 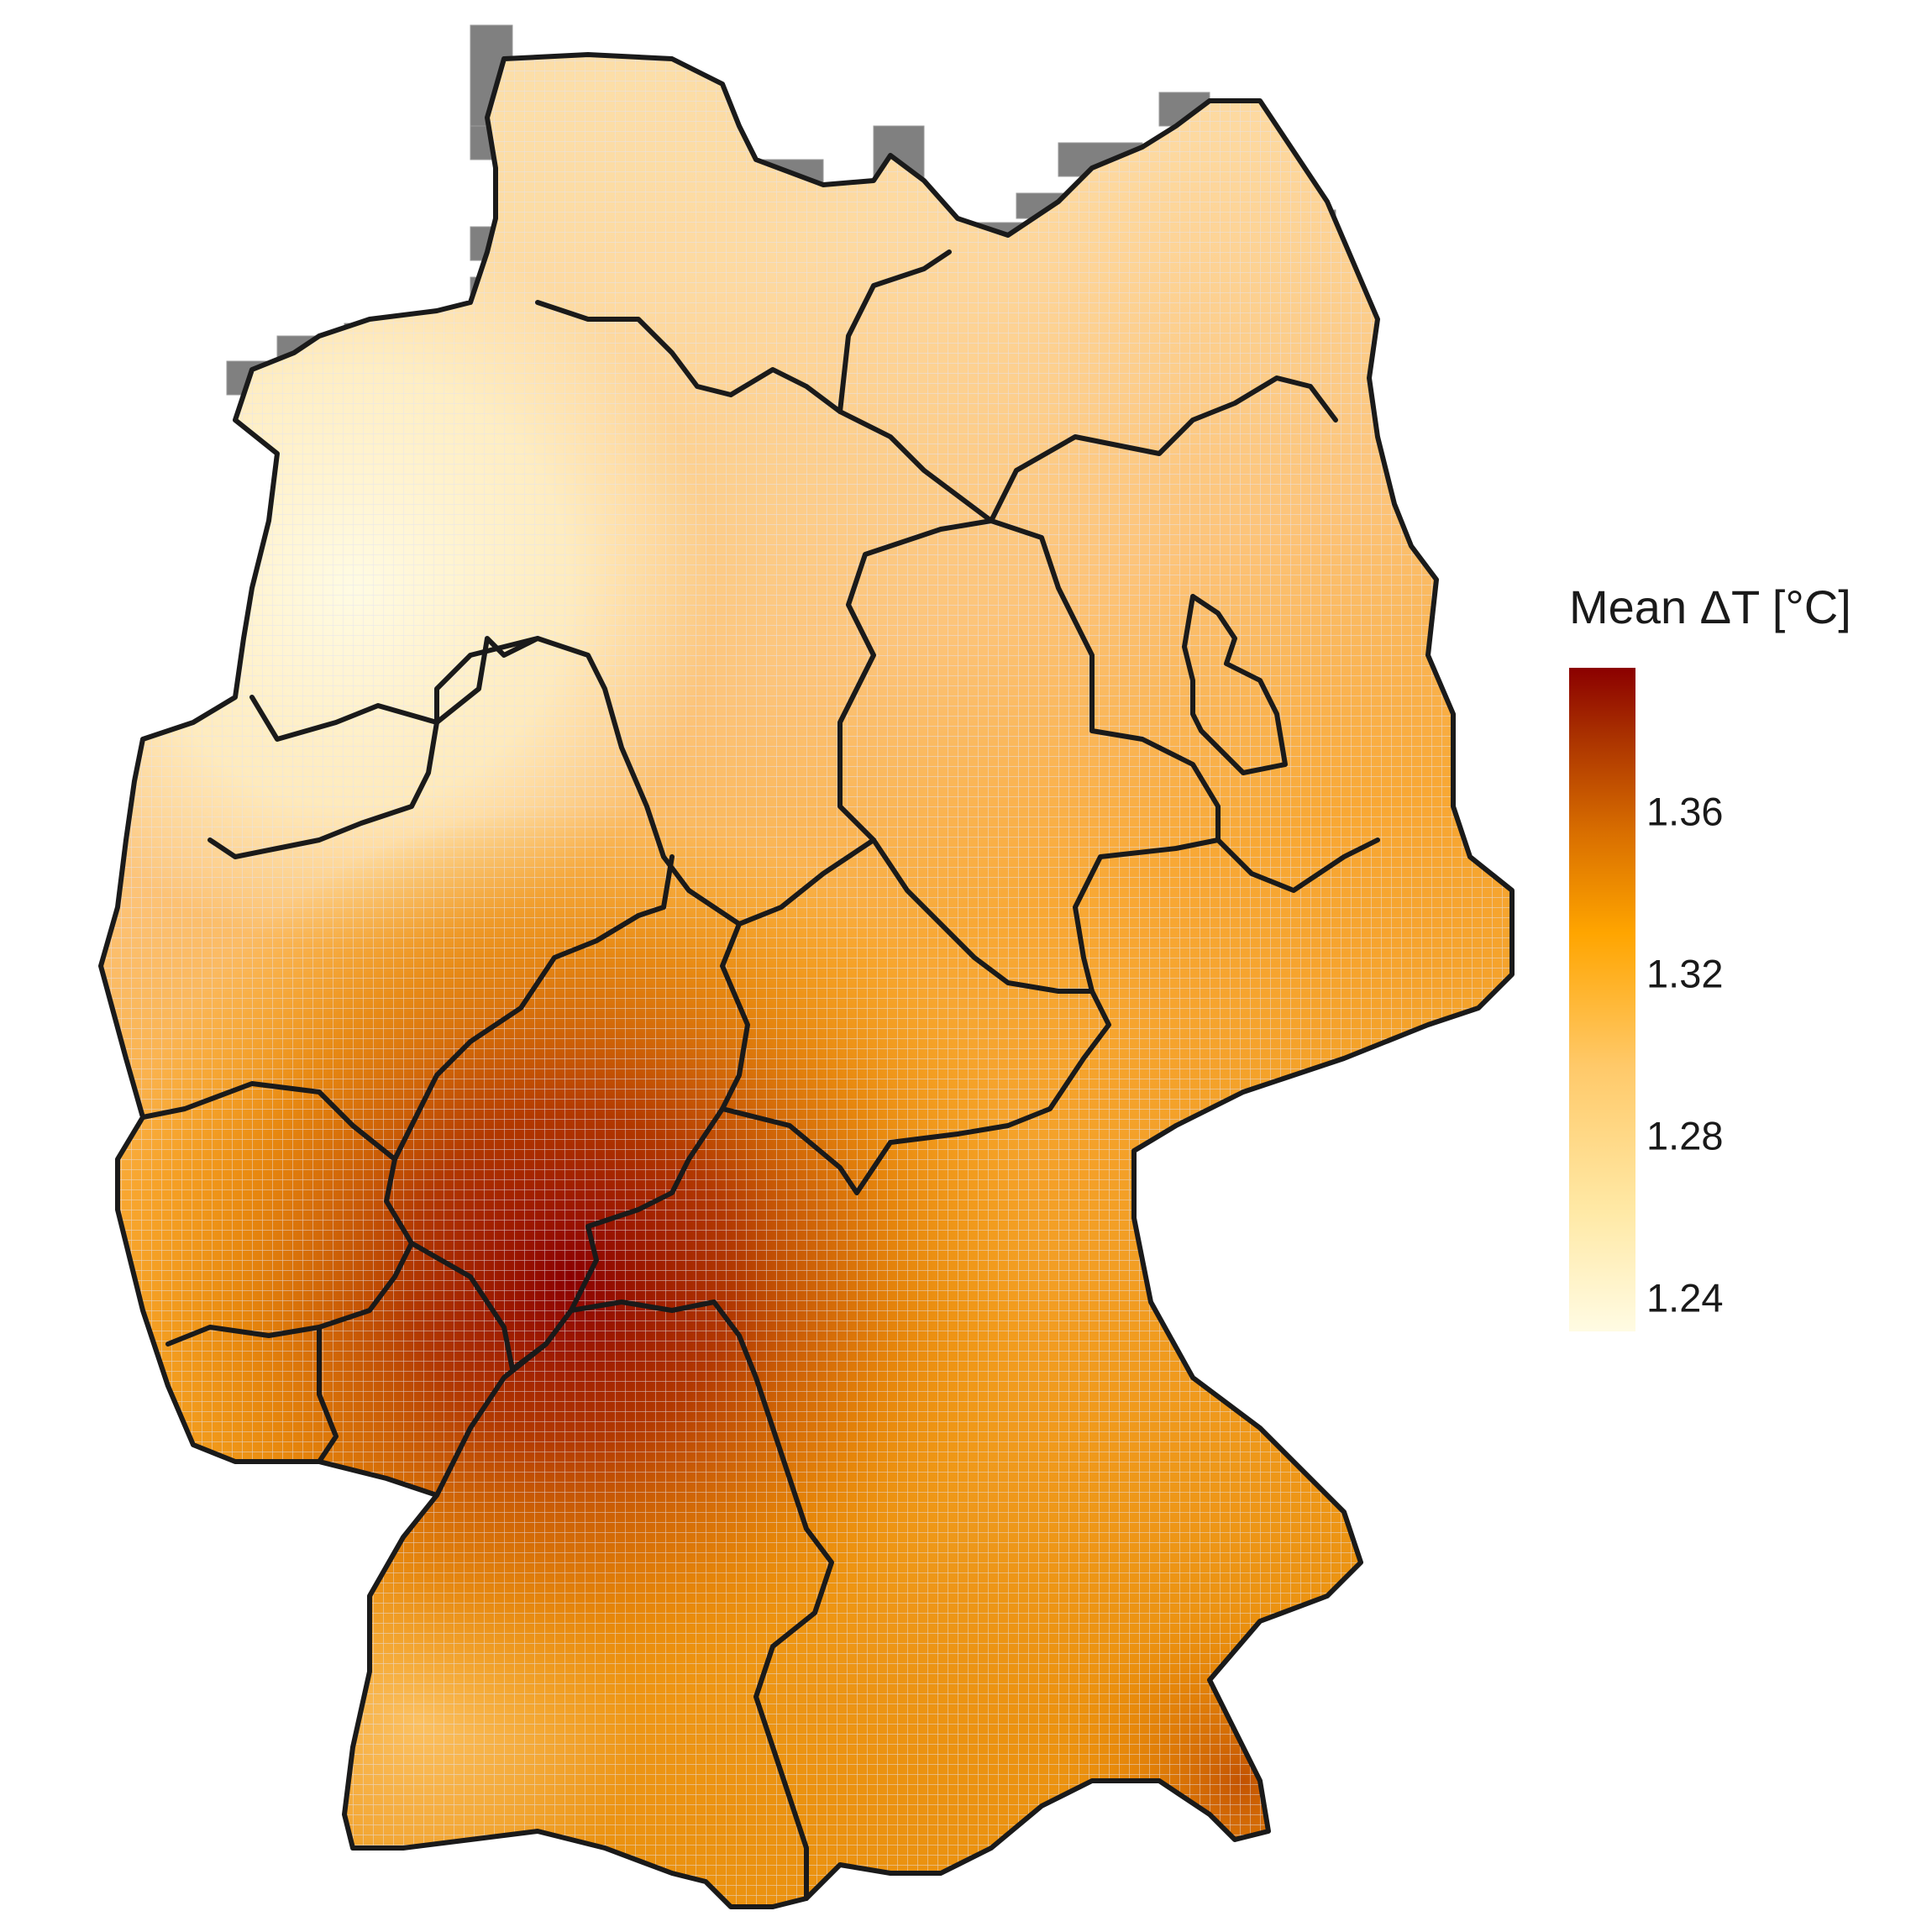 What do you see at coordinates (1685, 1297) in the screenshot?
I see `legend-tick-label: 1.24` at bounding box center [1685, 1297].